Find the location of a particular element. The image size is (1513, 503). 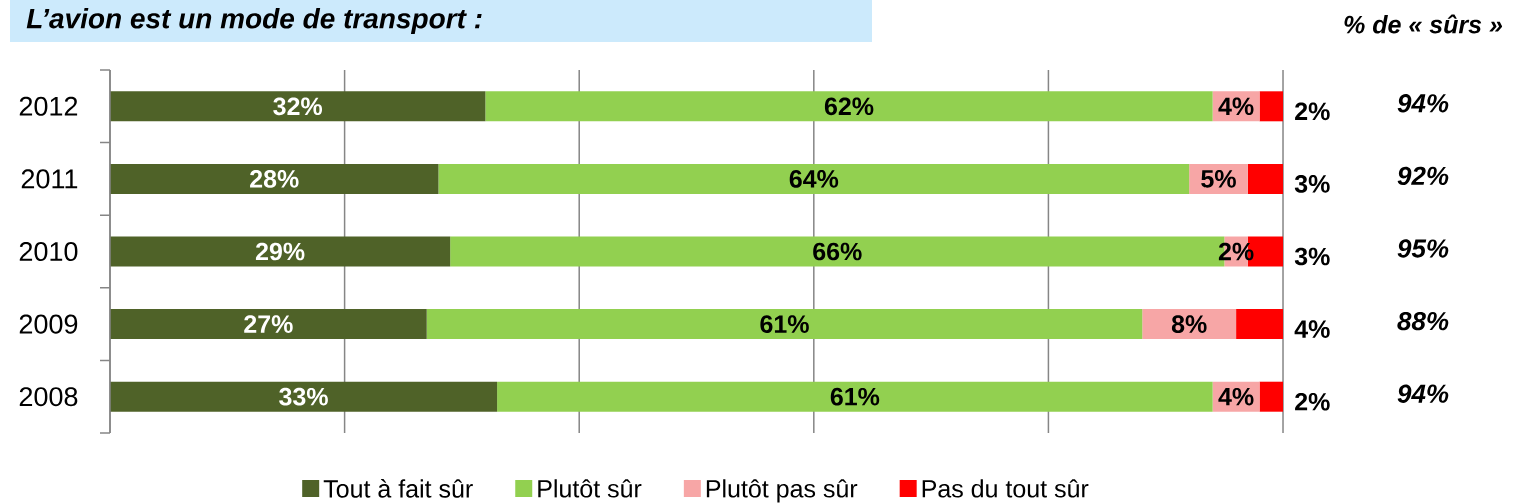

chart-title: L’avion est un mode de transport : is located at coordinates (254, 21).